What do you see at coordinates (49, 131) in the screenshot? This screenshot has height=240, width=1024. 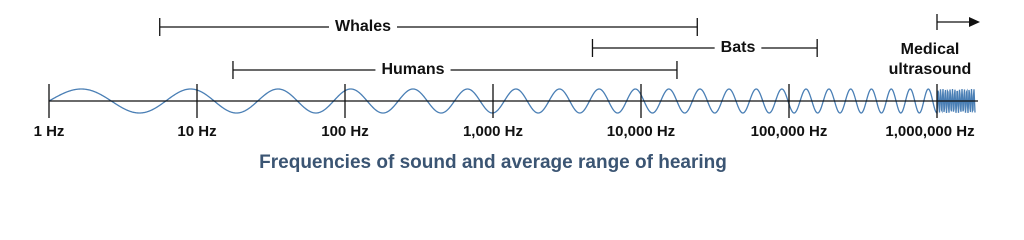 I see `tick-label: 1 Hz` at bounding box center [49, 131].